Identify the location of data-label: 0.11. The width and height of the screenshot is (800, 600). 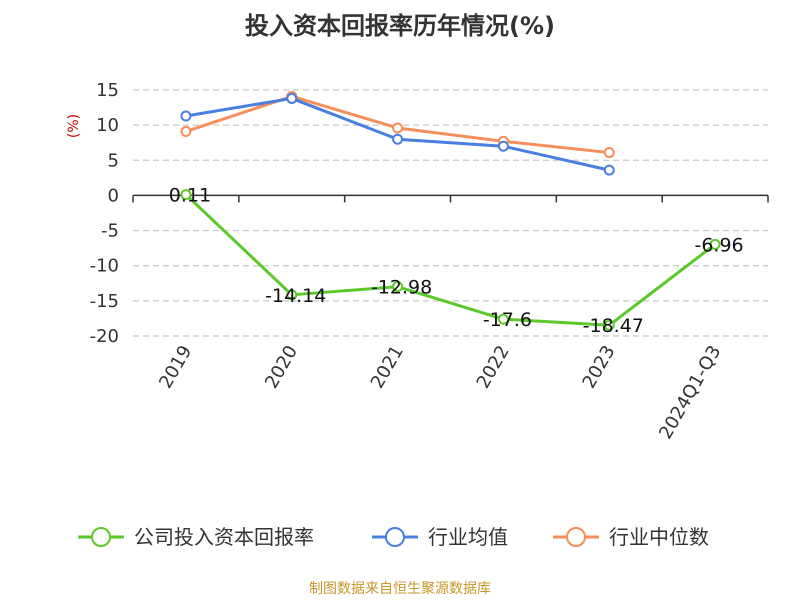
(190, 196).